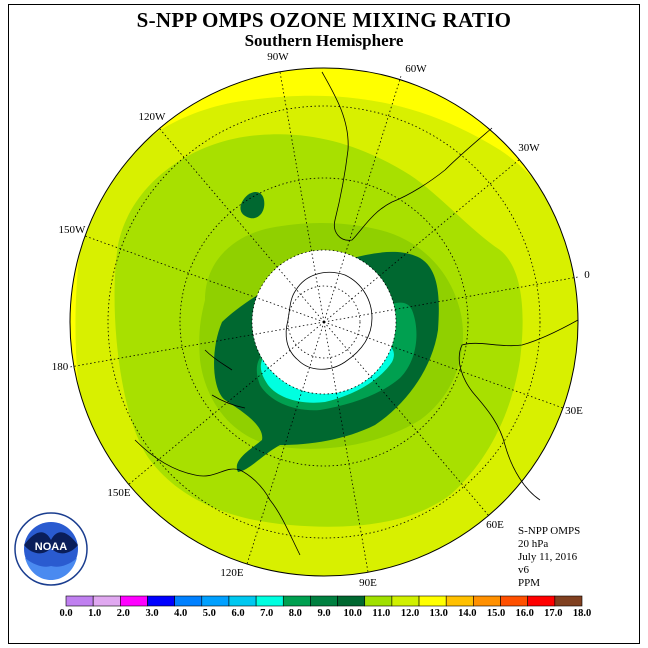 Image resolution: width=648 pixels, height=648 pixels. I want to click on legend-tick-label: 11.0, so click(381, 613).